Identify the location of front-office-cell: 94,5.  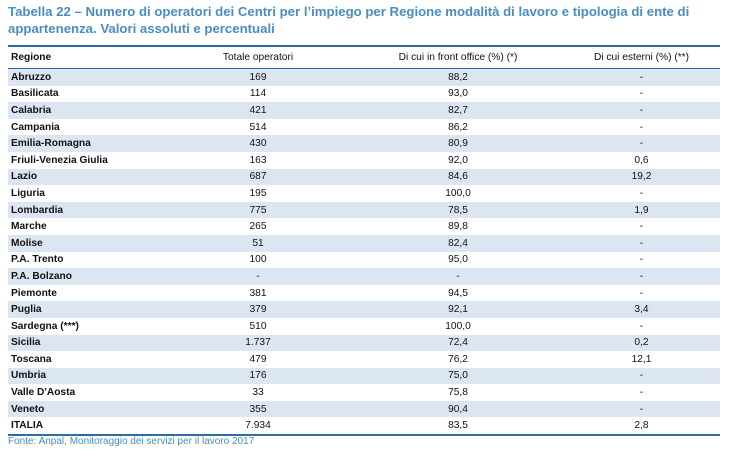
(458, 293).